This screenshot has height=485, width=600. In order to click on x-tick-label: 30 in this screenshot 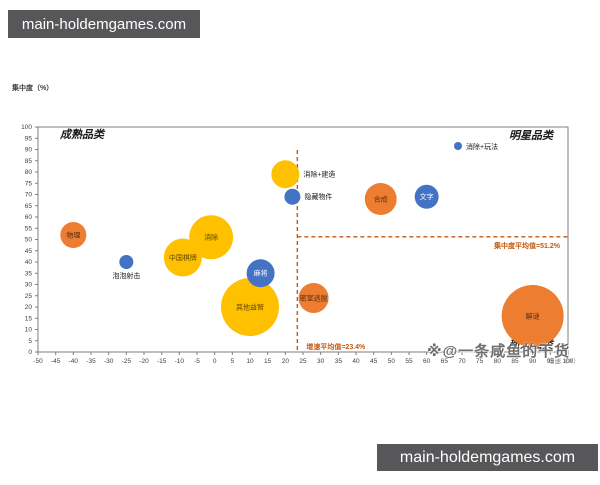, I will do `click(321, 361)`.